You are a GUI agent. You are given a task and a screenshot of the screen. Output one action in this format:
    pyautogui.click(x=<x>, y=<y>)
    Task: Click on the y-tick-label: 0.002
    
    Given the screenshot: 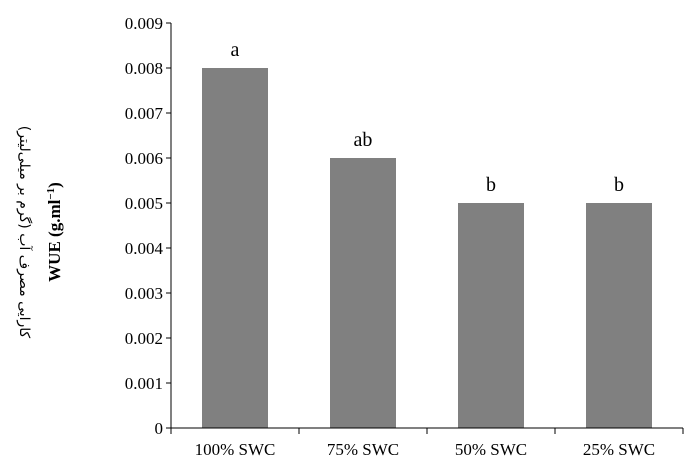 What is the action you would take?
    pyautogui.click(x=144, y=338)
    